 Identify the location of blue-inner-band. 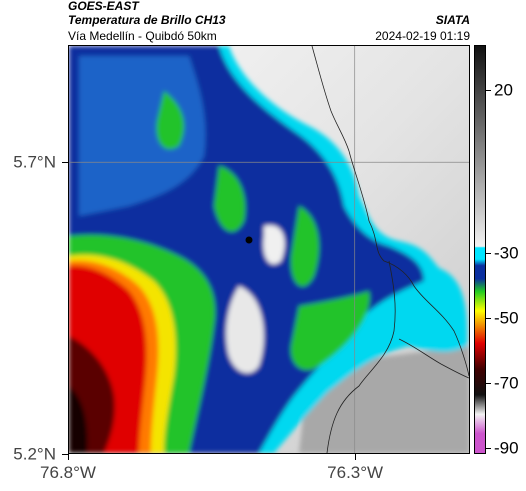
(142, 136).